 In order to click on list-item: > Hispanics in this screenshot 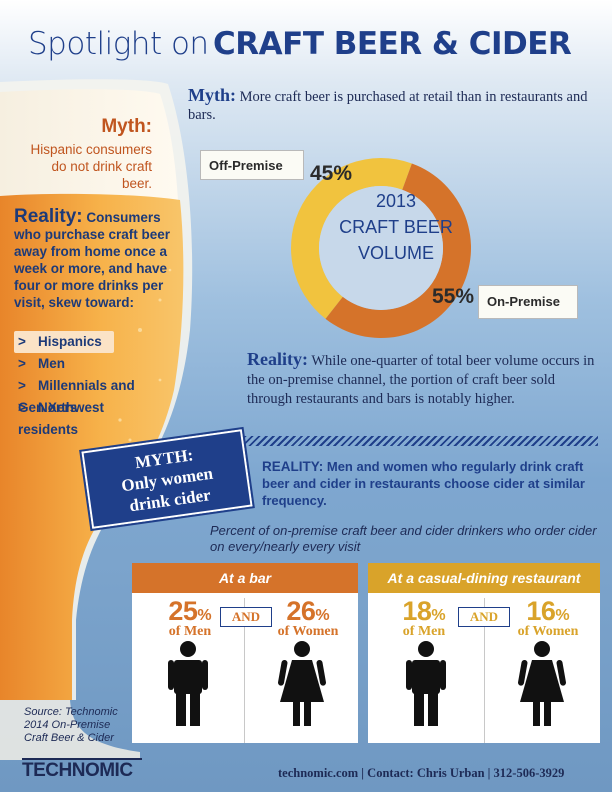, I will do `click(64, 342)`.